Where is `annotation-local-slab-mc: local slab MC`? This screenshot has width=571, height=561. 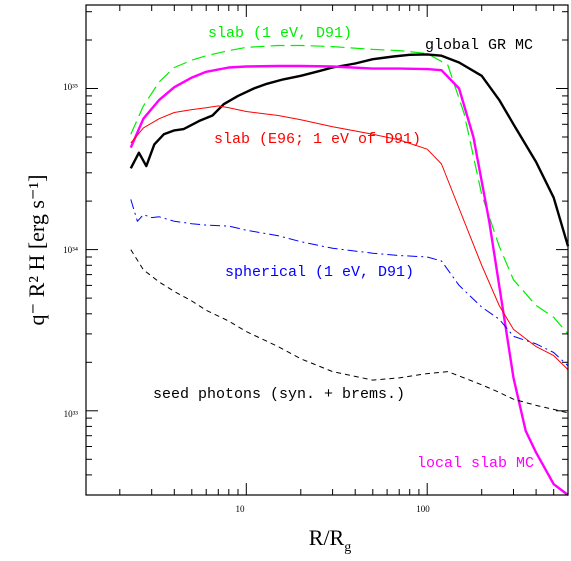
annotation-local-slab-mc: local slab MC is located at coordinates (475, 463).